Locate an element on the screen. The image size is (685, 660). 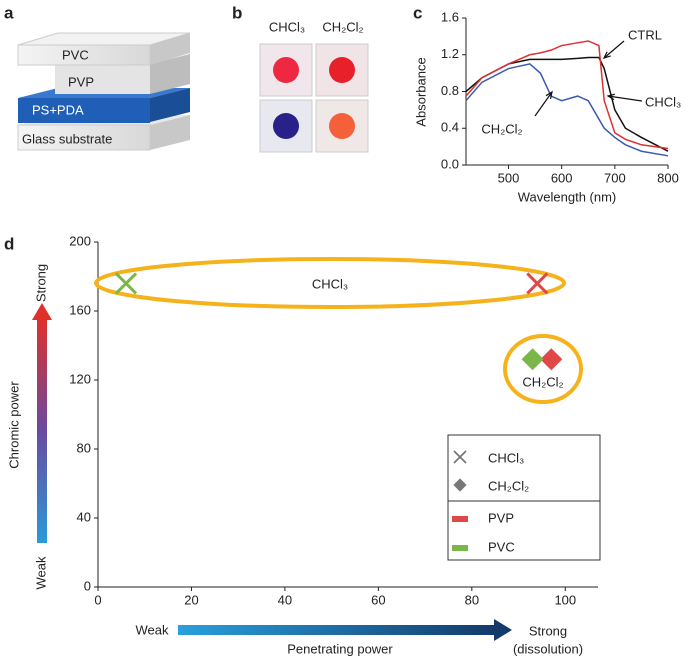
layer-label: Glass substrate is located at coordinates (67, 138).